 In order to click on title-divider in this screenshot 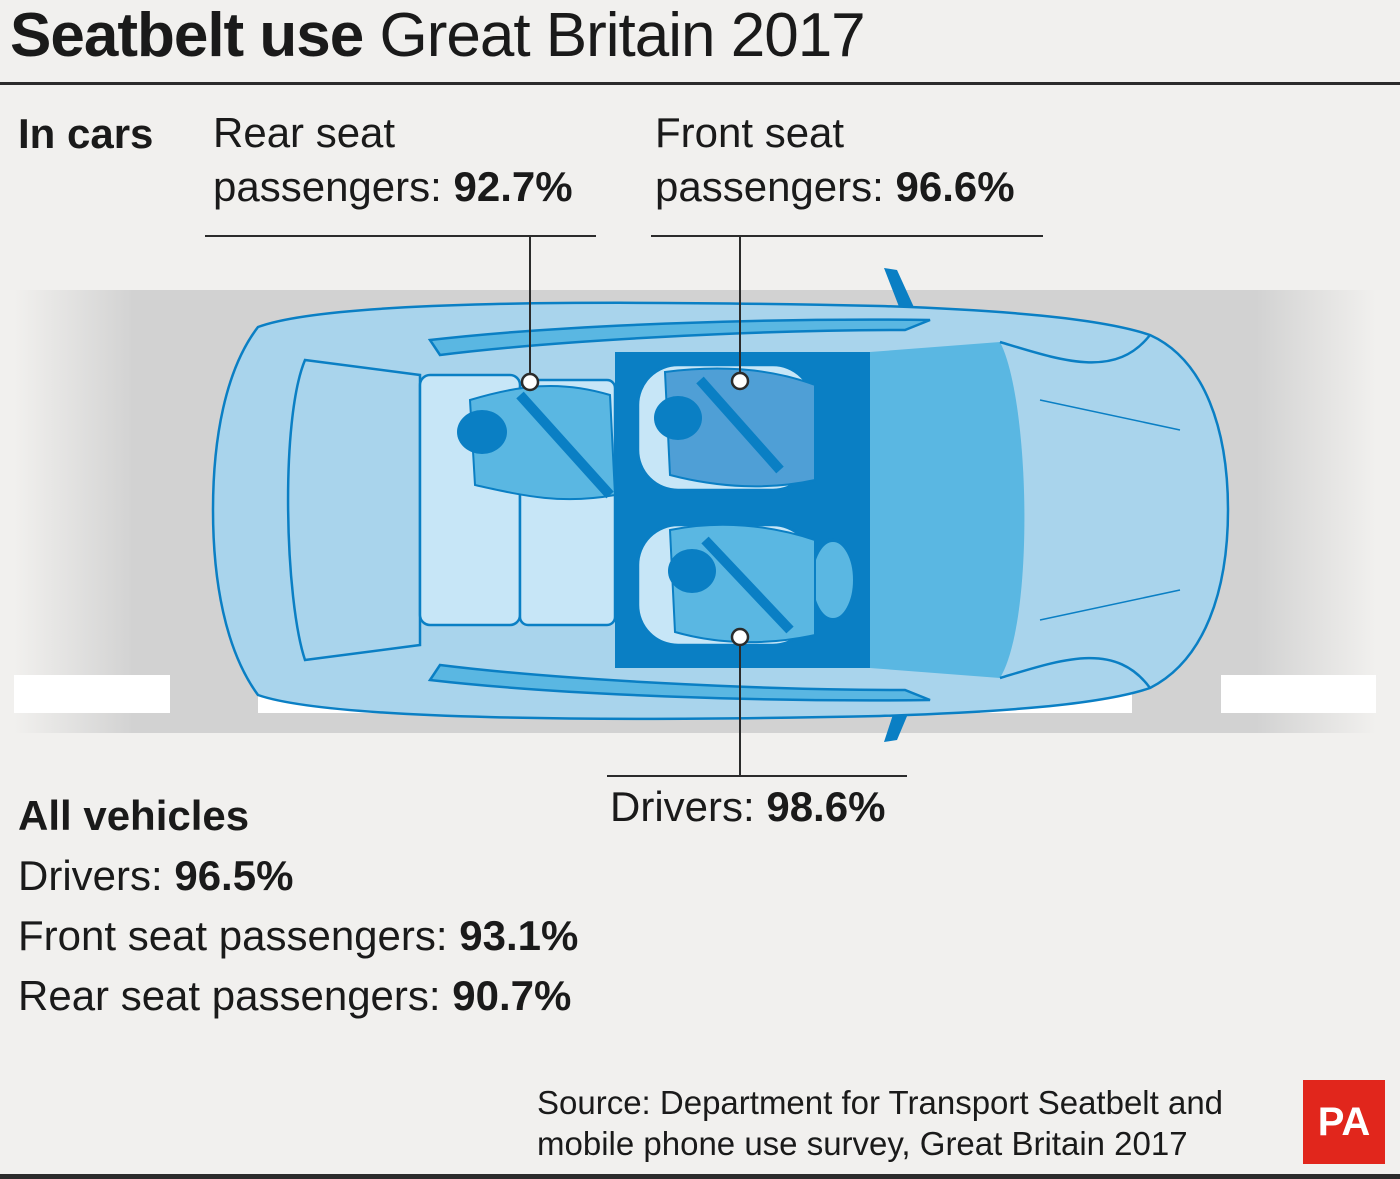, I will do `click(700, 83)`.